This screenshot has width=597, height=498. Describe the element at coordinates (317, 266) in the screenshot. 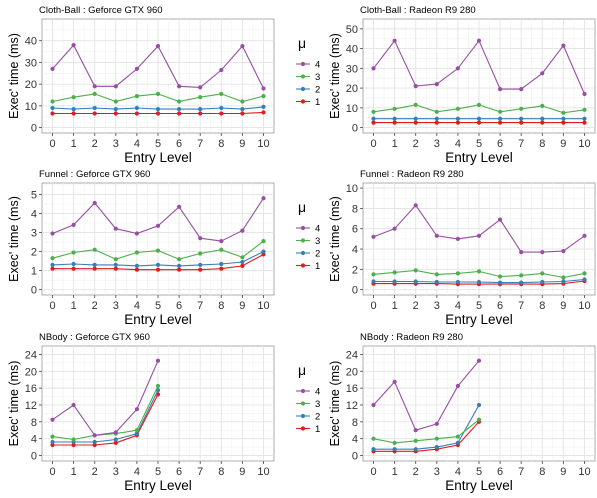

I see `legend-label: 1` at that location.